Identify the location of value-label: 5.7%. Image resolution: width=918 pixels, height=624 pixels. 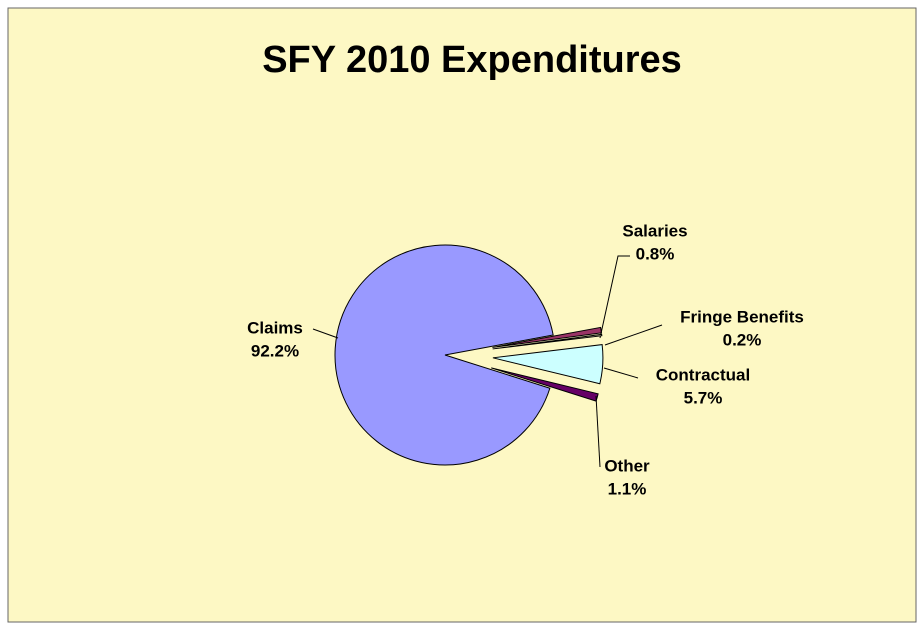
(703, 397).